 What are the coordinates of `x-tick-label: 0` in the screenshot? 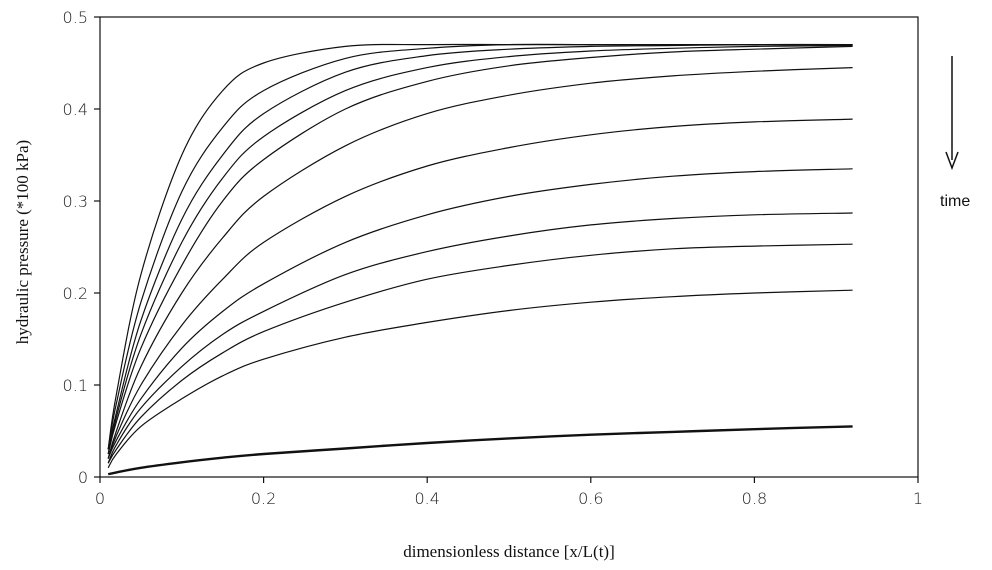 It's located at (100, 498).